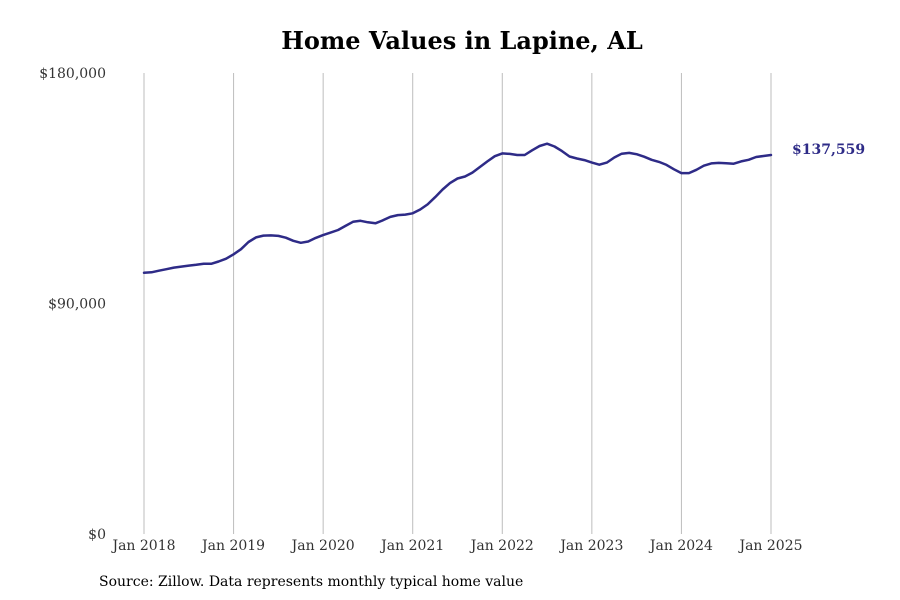 The width and height of the screenshot is (900, 600). I want to click on x-tick-label: Jan 2025, so click(769, 546).